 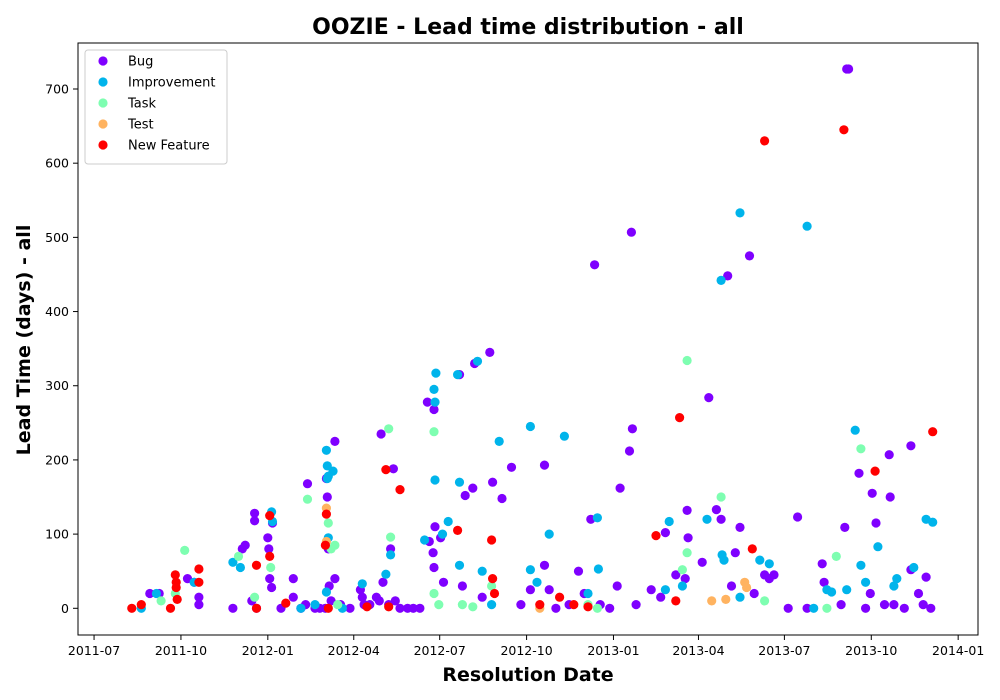 What do you see at coordinates (527, 675) in the screenshot?
I see `x-axis-label: Resolution Date` at bounding box center [527, 675].